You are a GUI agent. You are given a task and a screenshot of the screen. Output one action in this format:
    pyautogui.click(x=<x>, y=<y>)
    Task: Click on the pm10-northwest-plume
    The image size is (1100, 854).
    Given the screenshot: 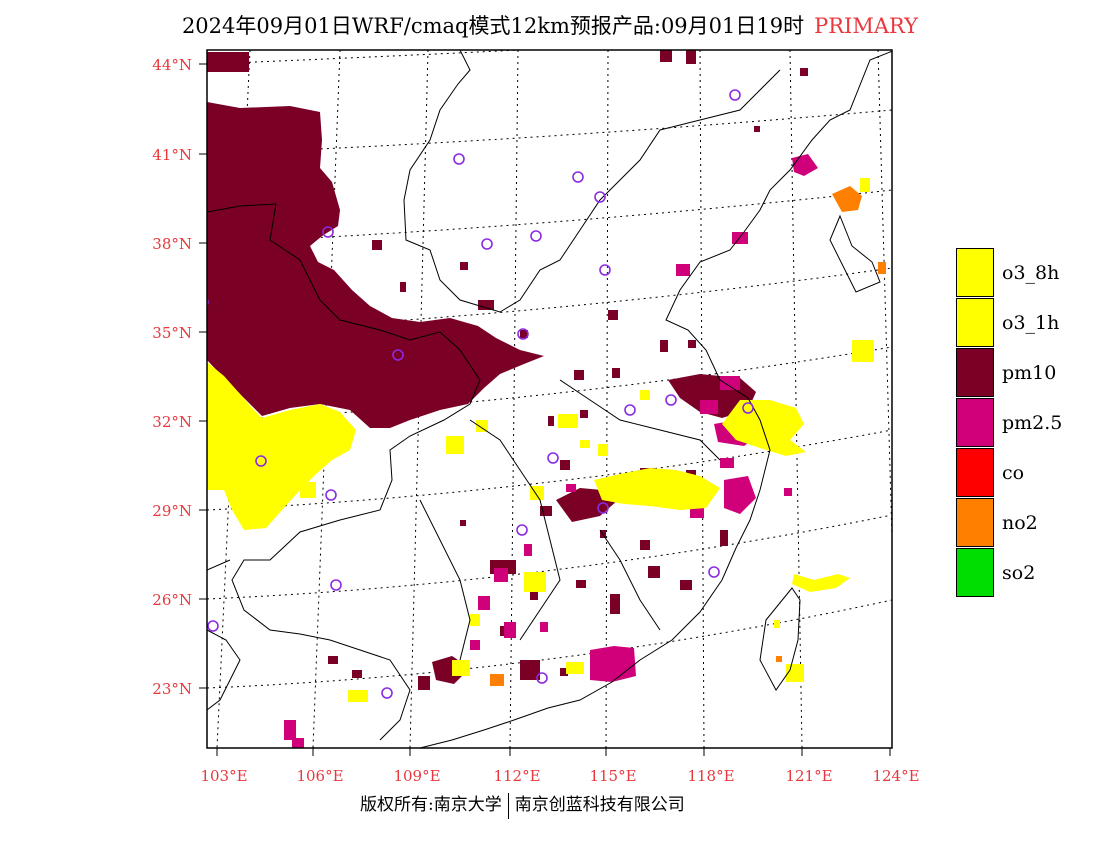 What is the action you would take?
    pyautogui.click(x=375, y=265)
    